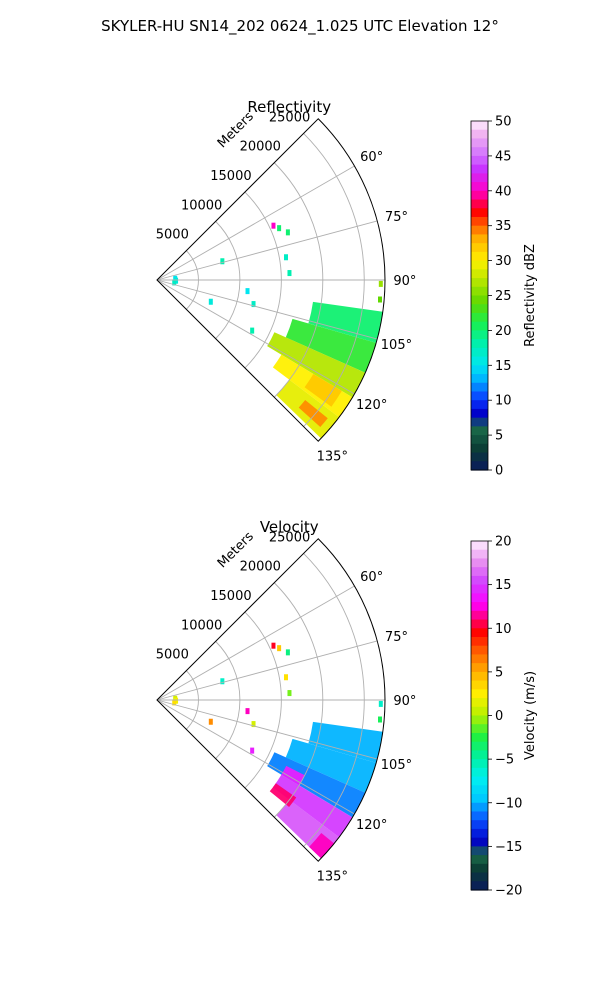 Image resolution: width=600 pixels, height=1000 pixels. What do you see at coordinates (332, 456) in the screenshot?
I see `azimuth-tick-label: 135°` at bounding box center [332, 456].